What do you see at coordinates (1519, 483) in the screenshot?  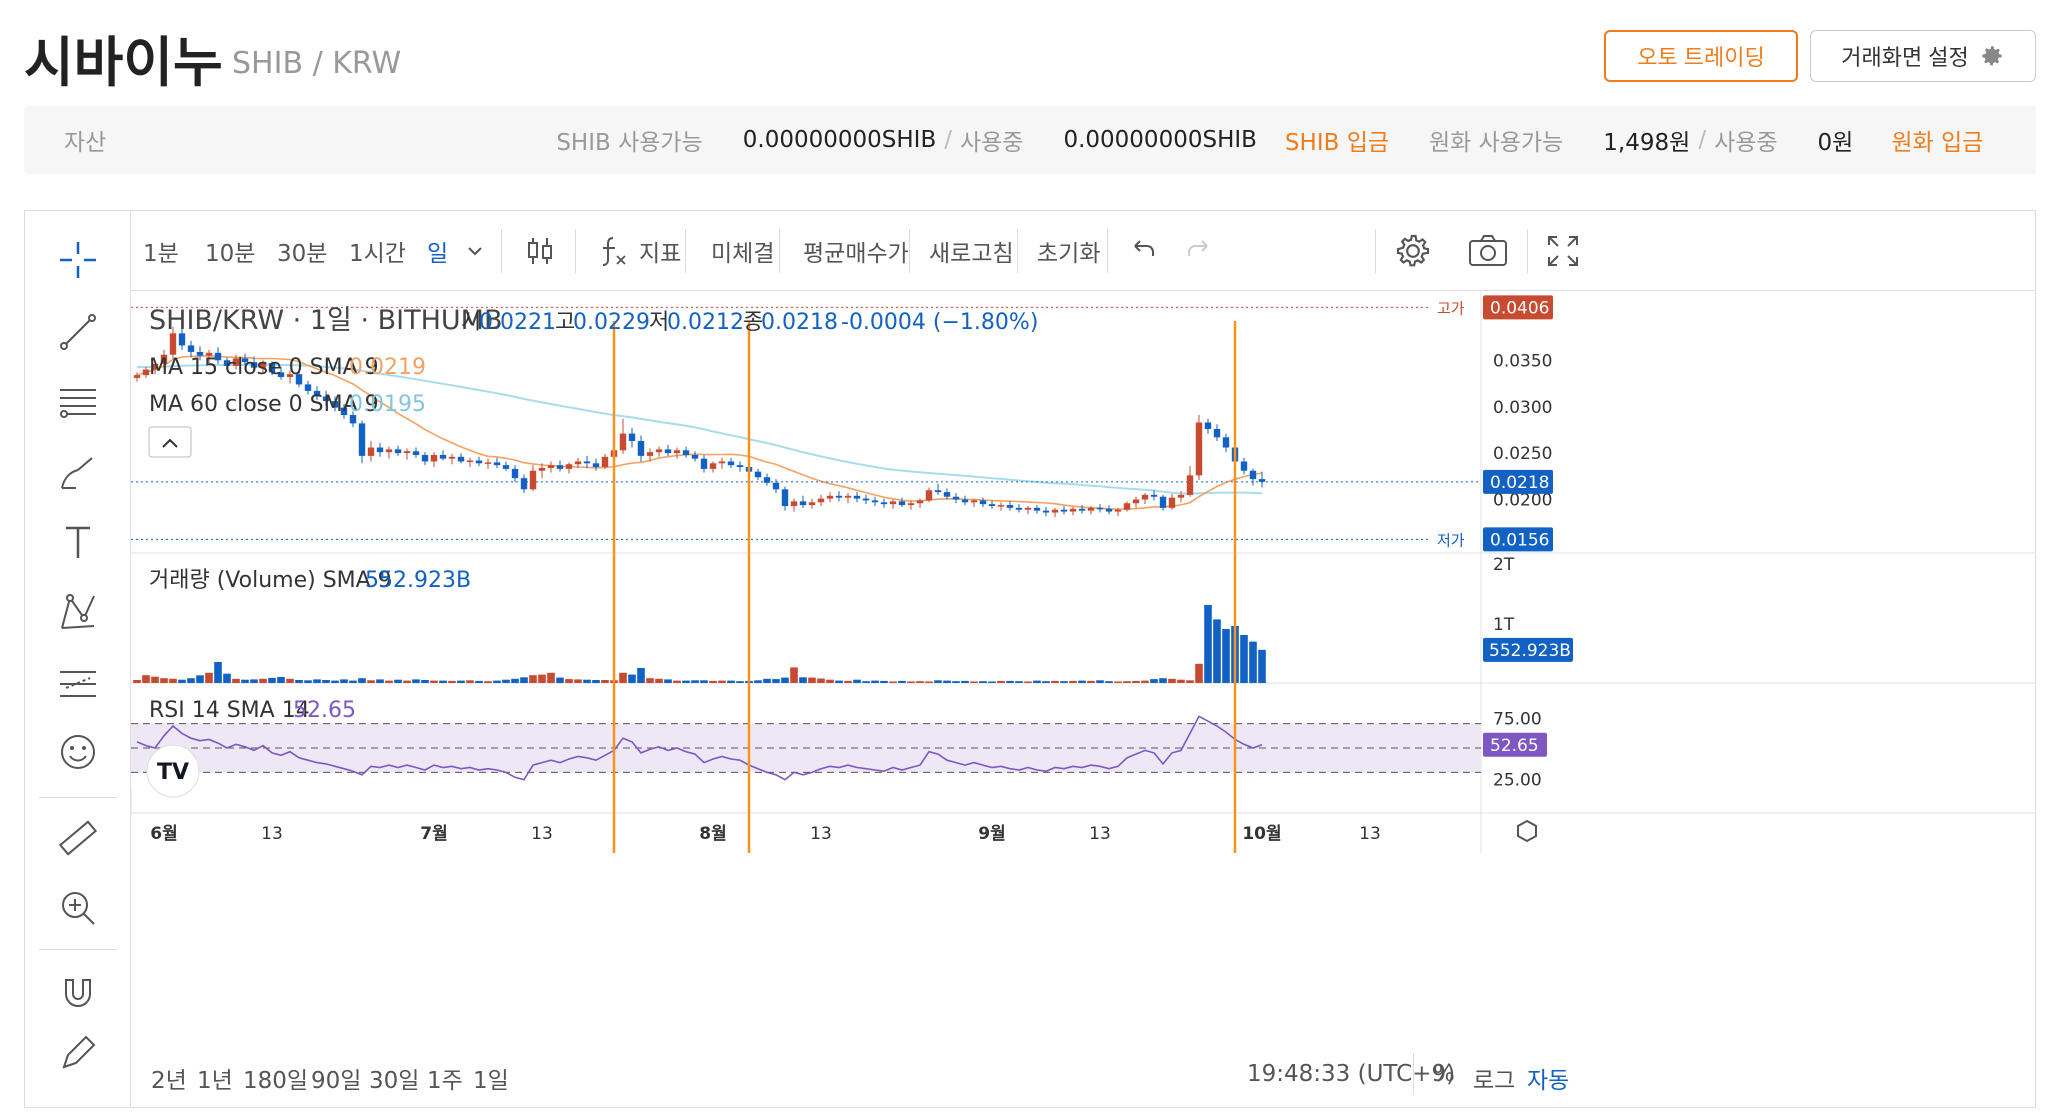 I see `last-price-tag-value: 0.0218` at bounding box center [1519, 483].